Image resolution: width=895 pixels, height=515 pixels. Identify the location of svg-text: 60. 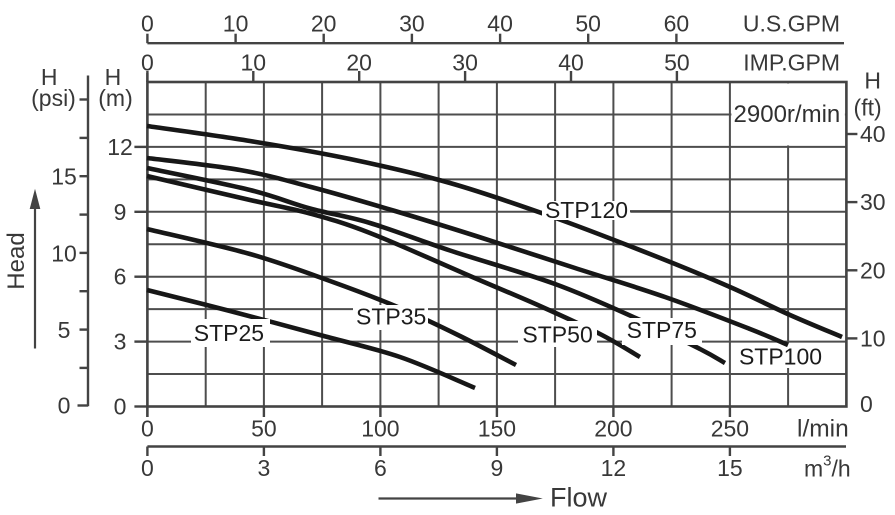
(677, 24).